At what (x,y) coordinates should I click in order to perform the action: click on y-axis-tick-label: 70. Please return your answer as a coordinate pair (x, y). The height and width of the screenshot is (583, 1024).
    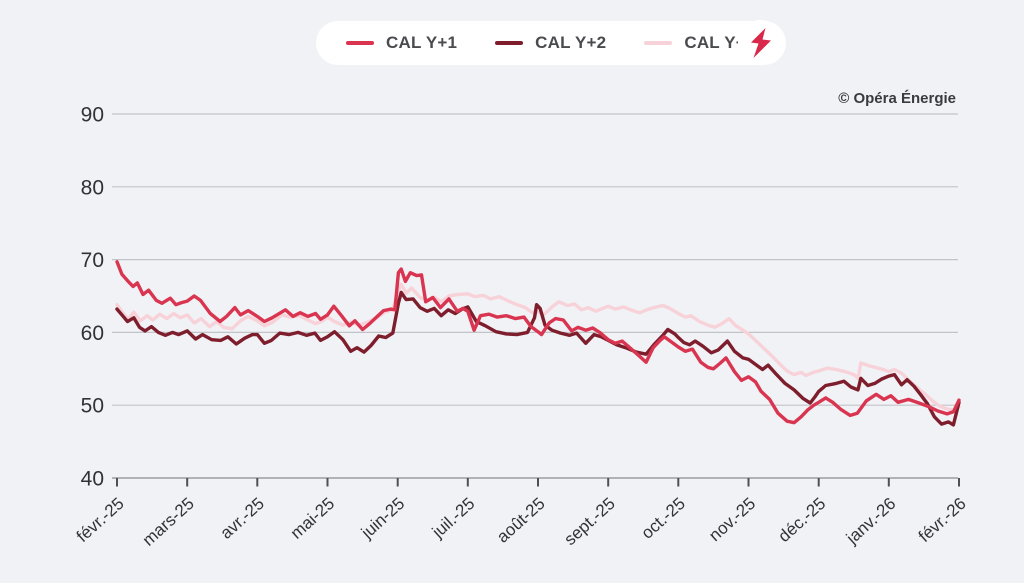
    Looking at the image, I should click on (92, 260).